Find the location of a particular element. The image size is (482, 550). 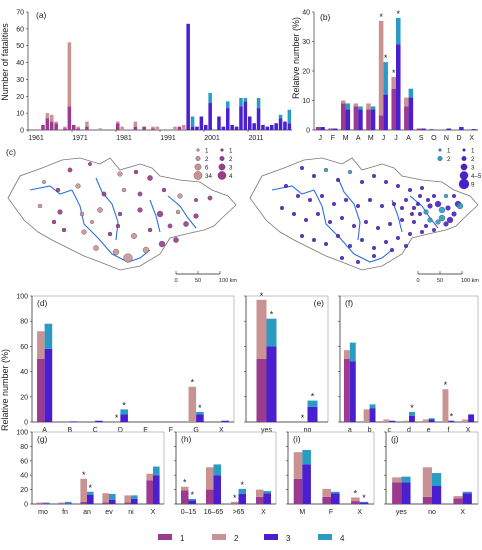

x-tick-label: 1991 is located at coordinates (168, 138).